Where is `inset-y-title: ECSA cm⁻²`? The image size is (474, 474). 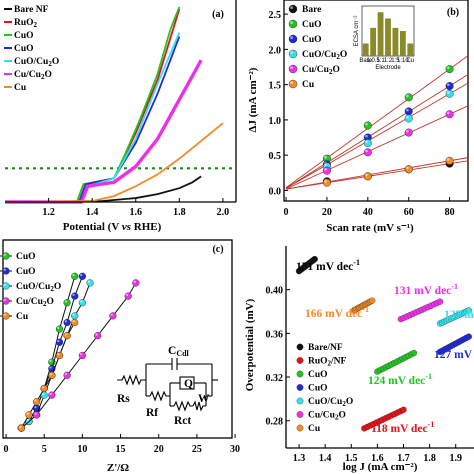 inset-y-title: ECSA cm⁻² is located at coordinates (357, 31).